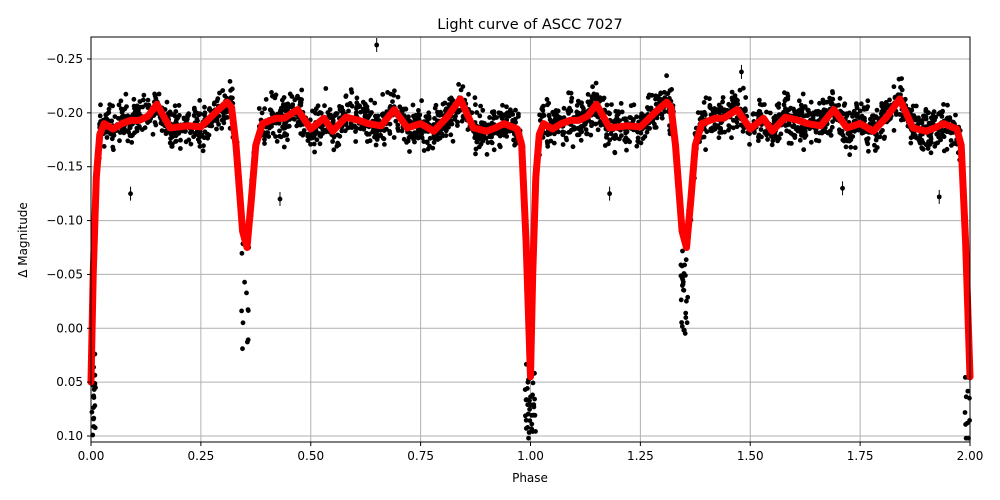  What do you see at coordinates (530, 478) in the screenshot?
I see `x-axis-label: Phase` at bounding box center [530, 478].